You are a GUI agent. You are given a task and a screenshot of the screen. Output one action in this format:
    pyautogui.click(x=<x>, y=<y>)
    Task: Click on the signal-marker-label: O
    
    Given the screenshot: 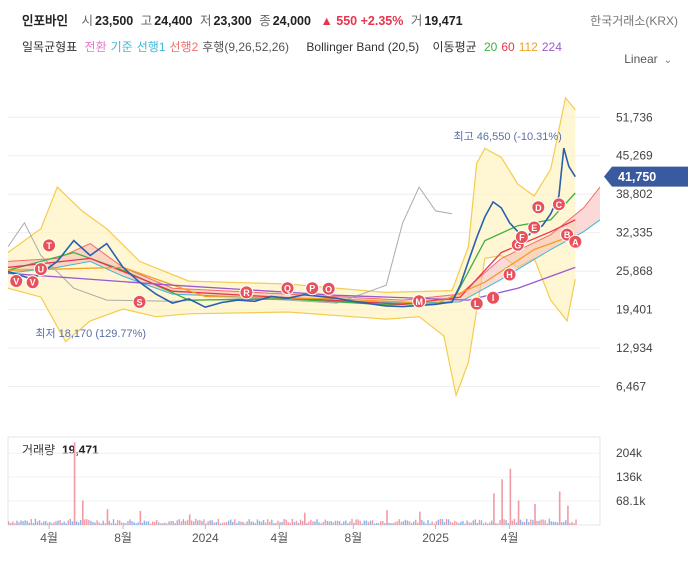 What is the action you would take?
    pyautogui.click(x=328, y=289)
    